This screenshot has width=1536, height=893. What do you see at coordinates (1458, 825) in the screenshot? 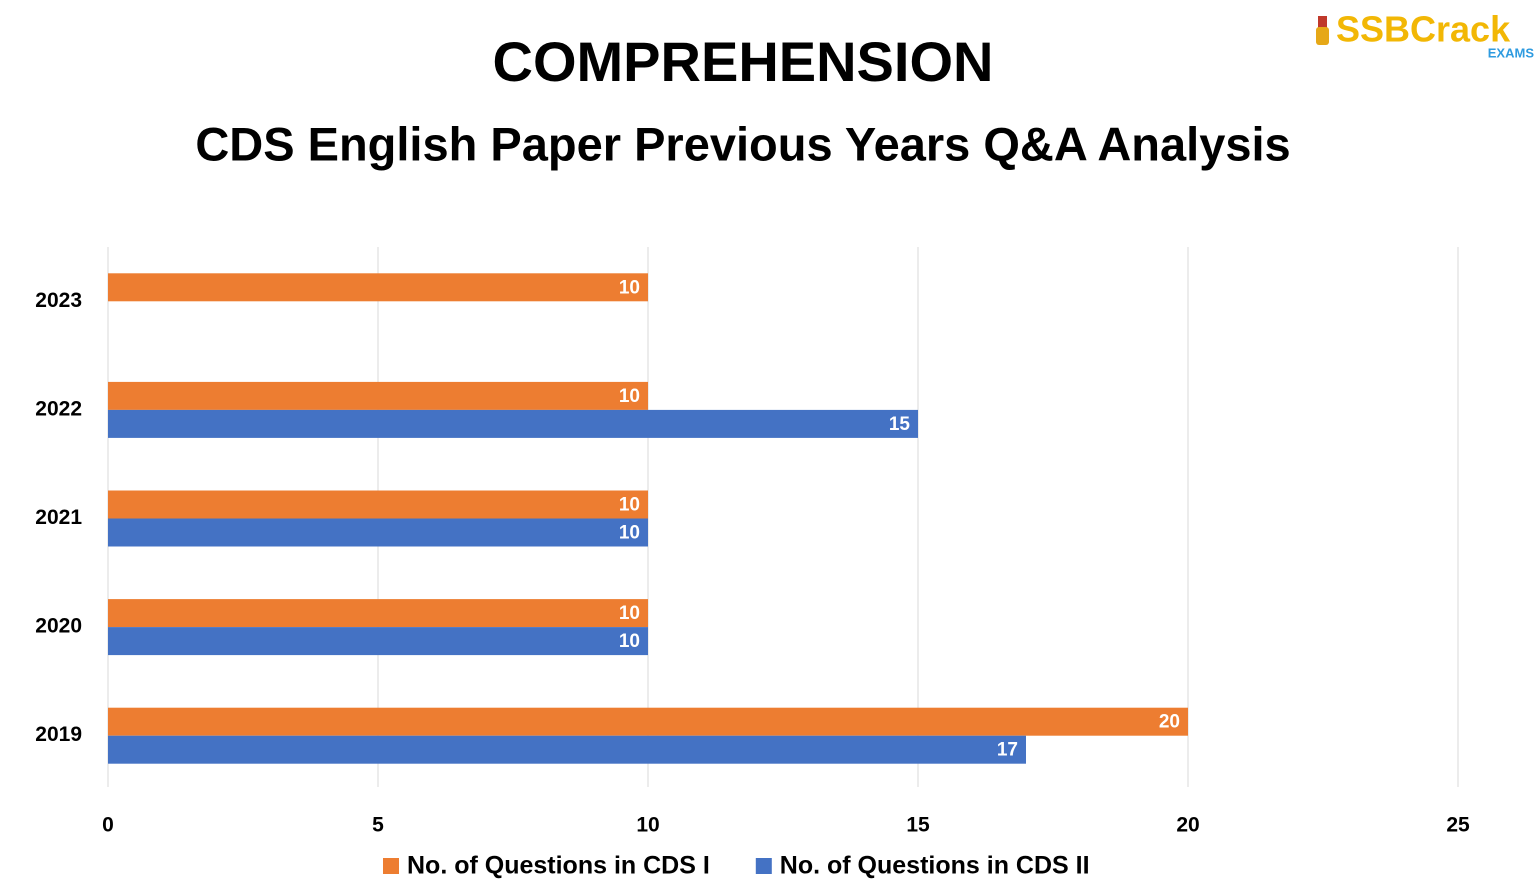
I see `x-tick-label: 25` at bounding box center [1458, 825].